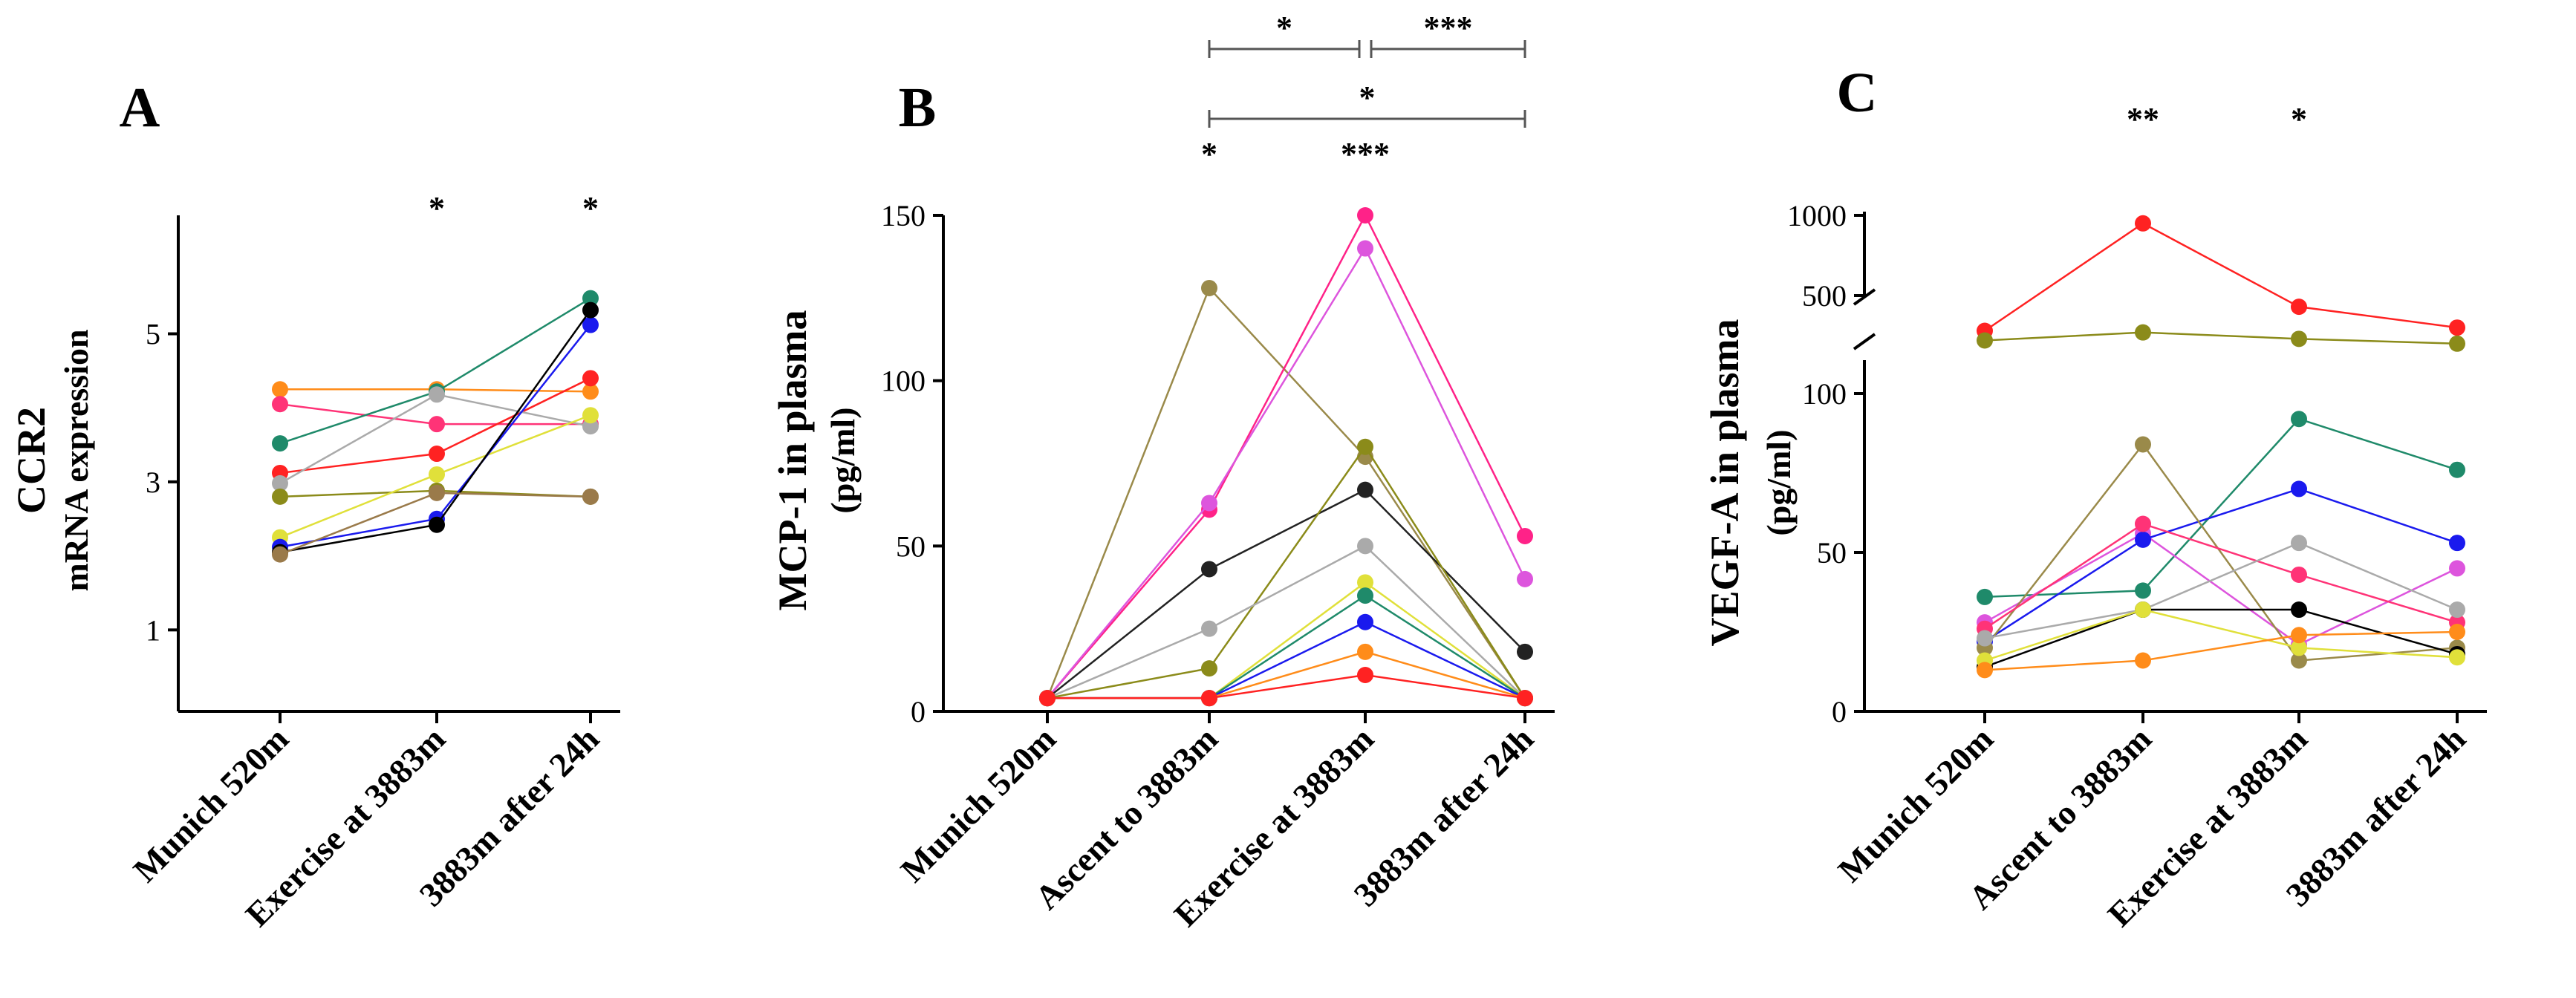 The image size is (2576, 998). I want to click on panel-b-series-3-line, so click(1286, 472).